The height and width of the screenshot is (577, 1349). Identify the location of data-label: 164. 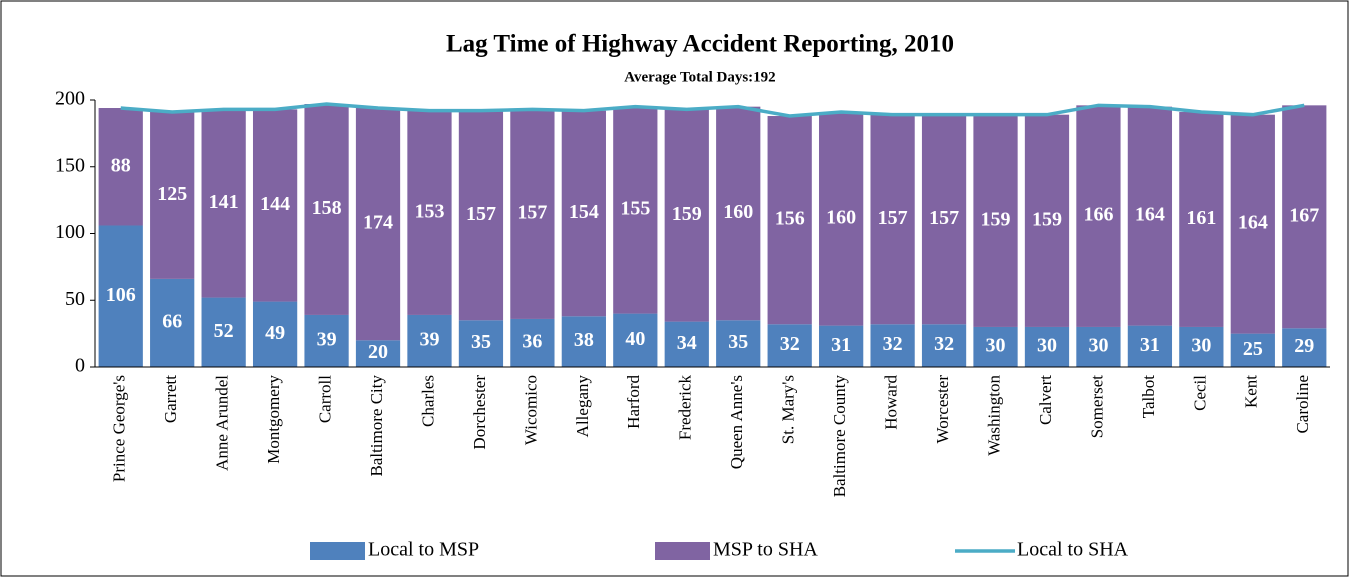
(1253, 223).